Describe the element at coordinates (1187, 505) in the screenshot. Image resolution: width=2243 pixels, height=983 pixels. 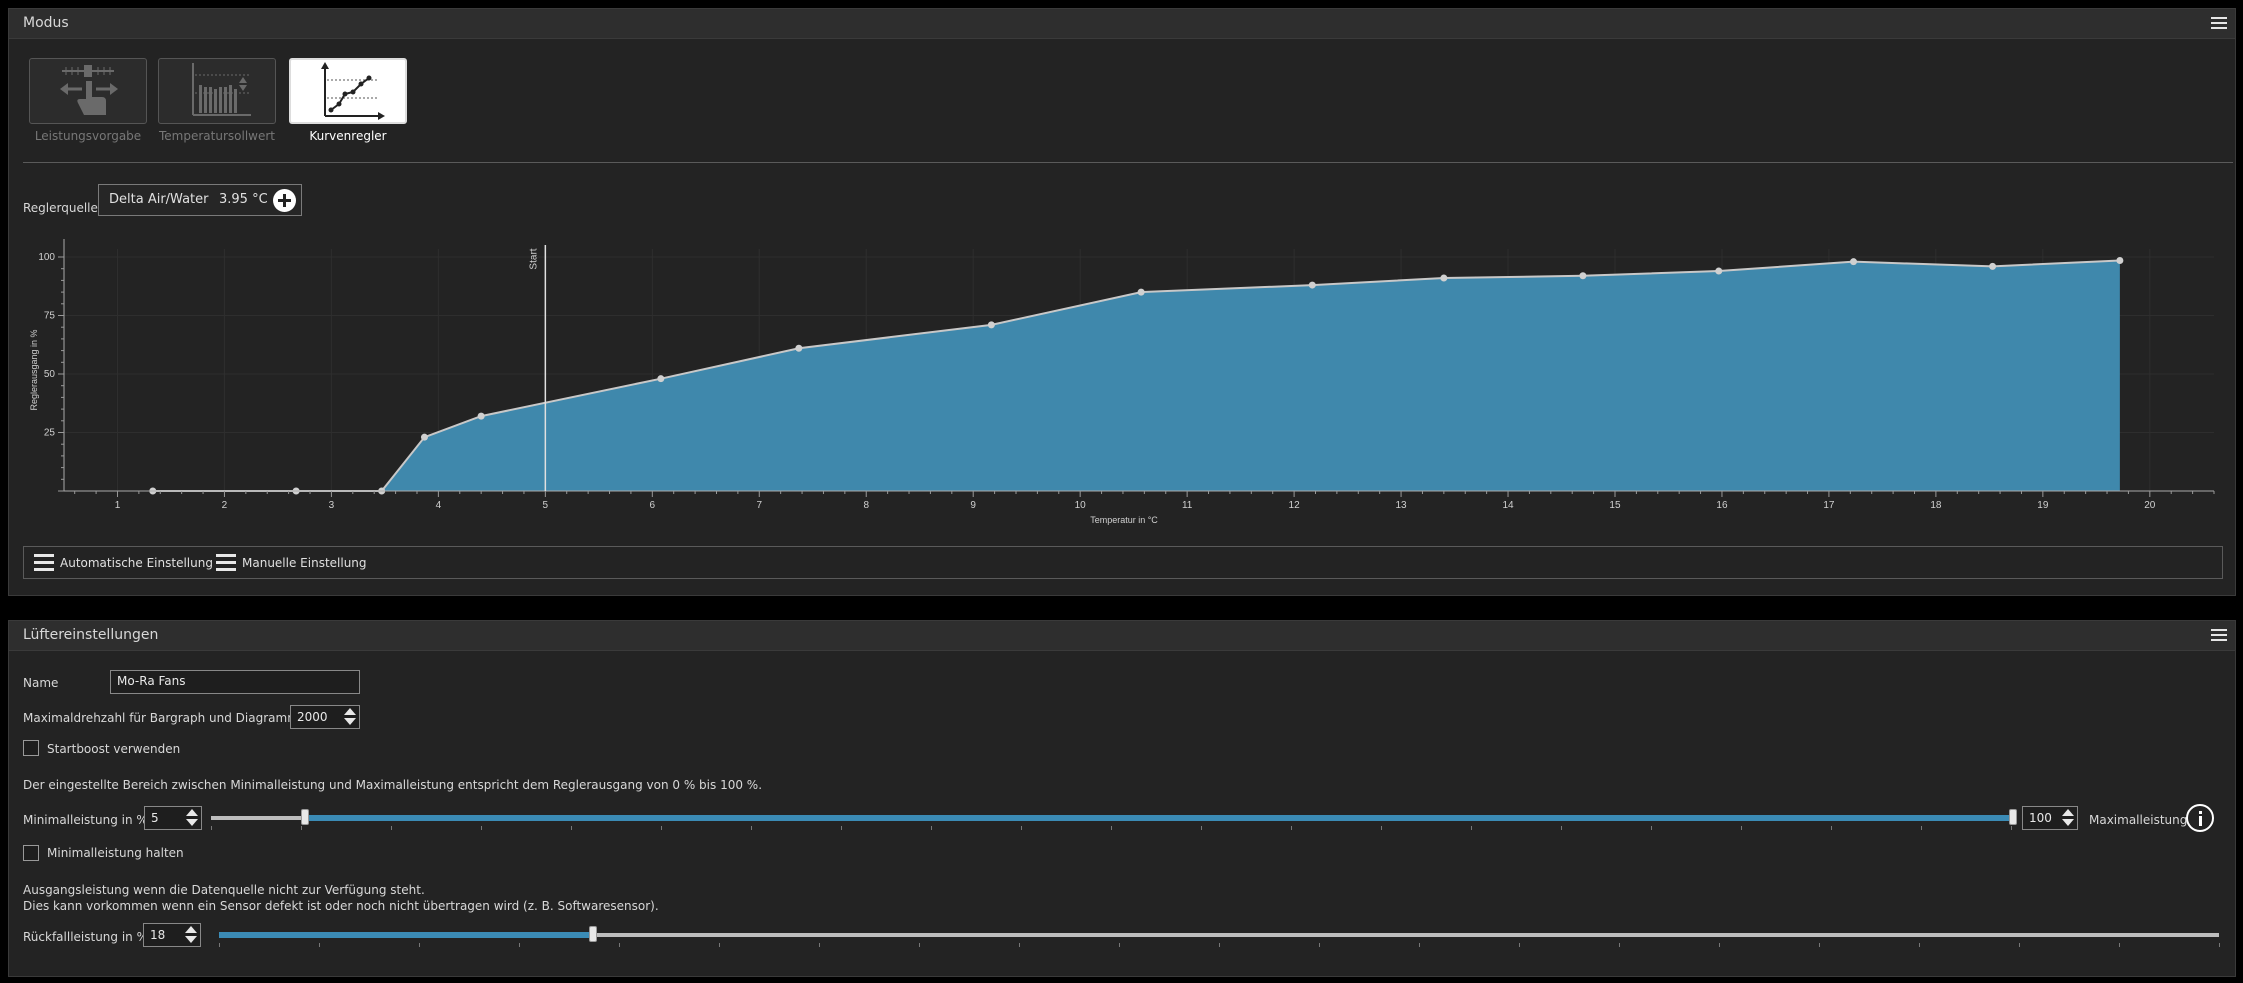
I see `x-tick-label: 11` at that location.